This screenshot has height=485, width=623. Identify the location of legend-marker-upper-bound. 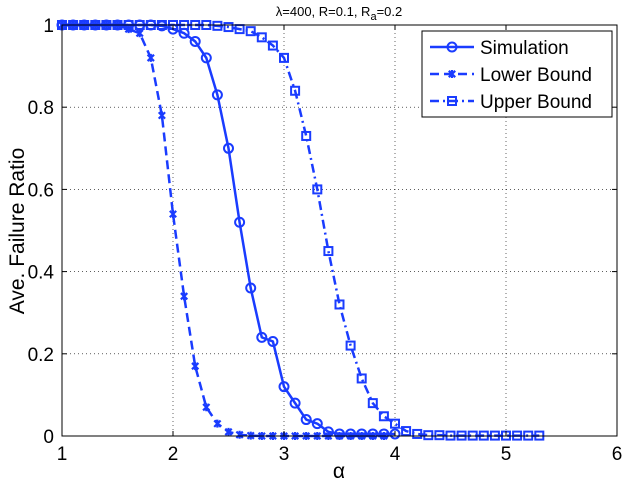
(452, 101).